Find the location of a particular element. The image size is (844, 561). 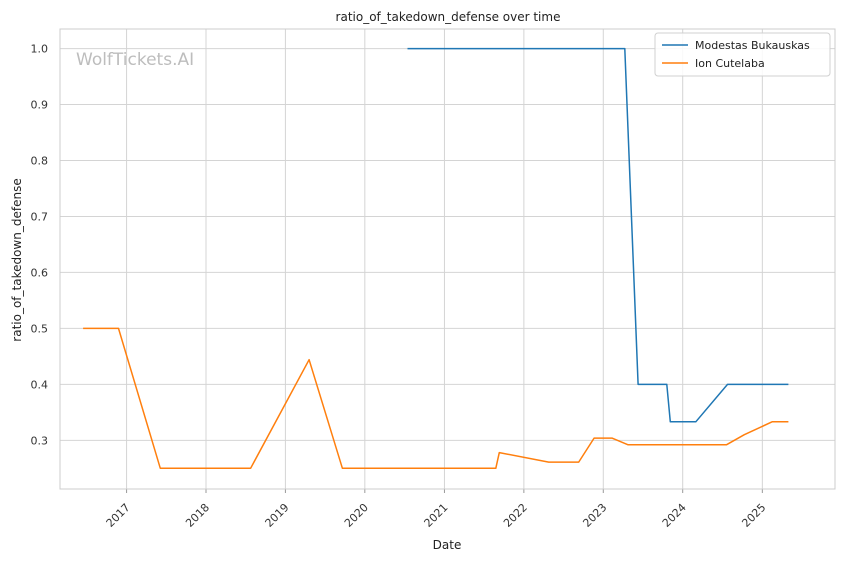

legend-box is located at coordinates (742, 54).